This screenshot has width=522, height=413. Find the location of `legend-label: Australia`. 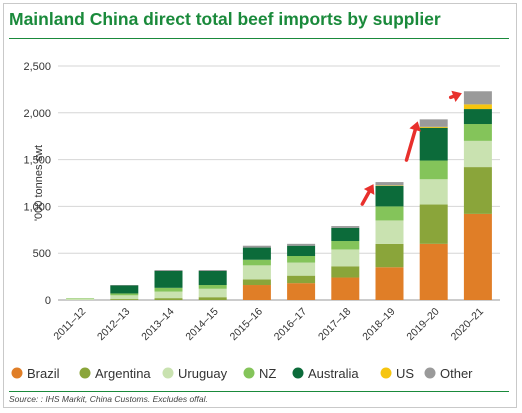

legend-label: Australia is located at coordinates (333, 373).